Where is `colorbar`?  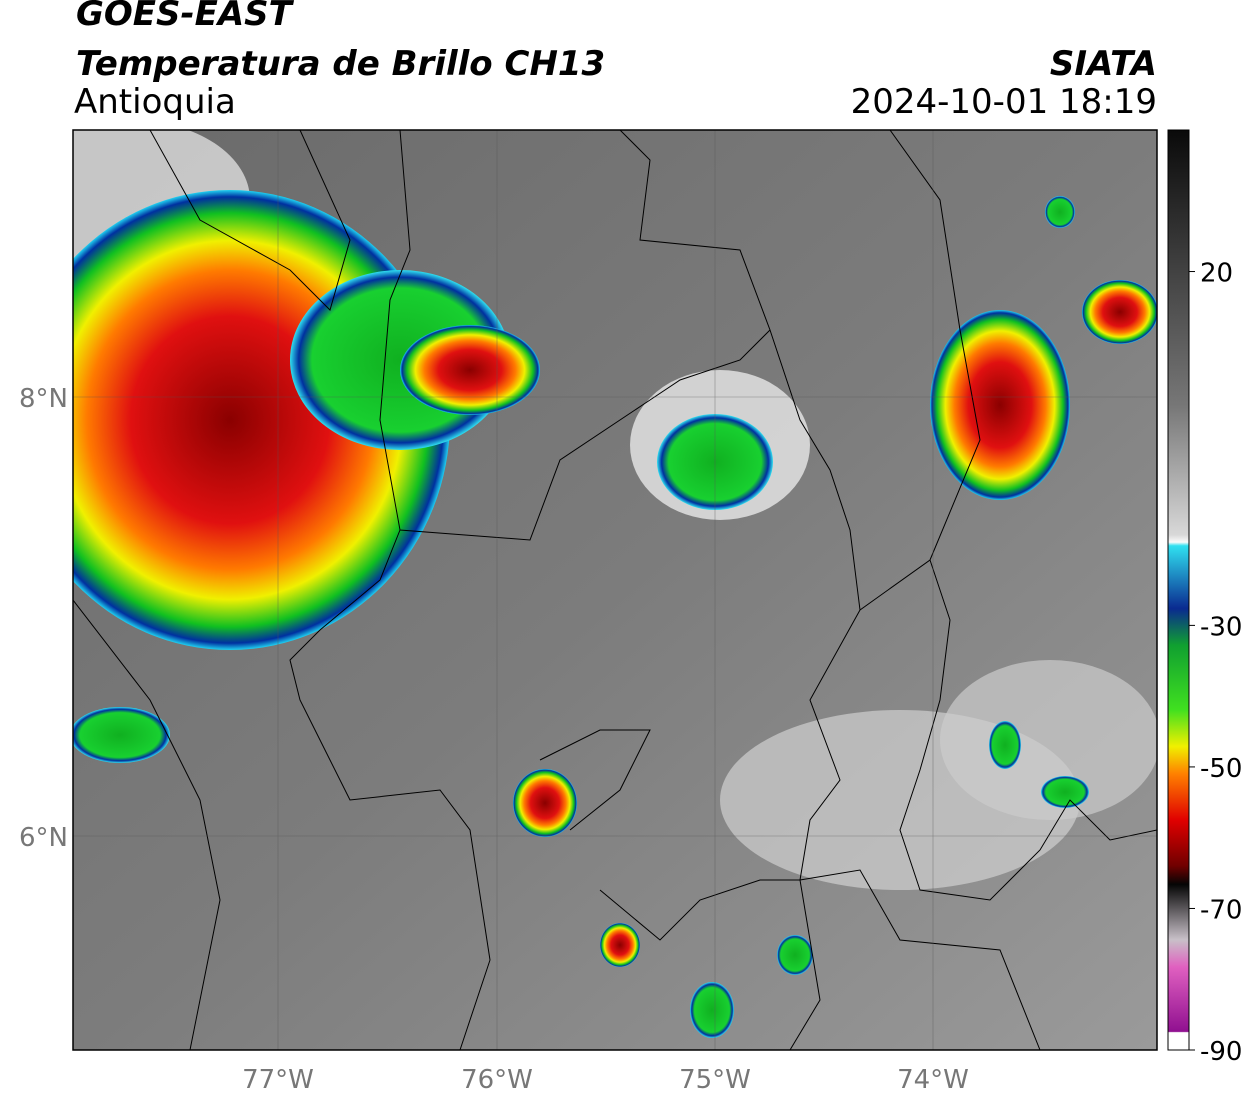 colorbar is located at coordinates (1178, 590).